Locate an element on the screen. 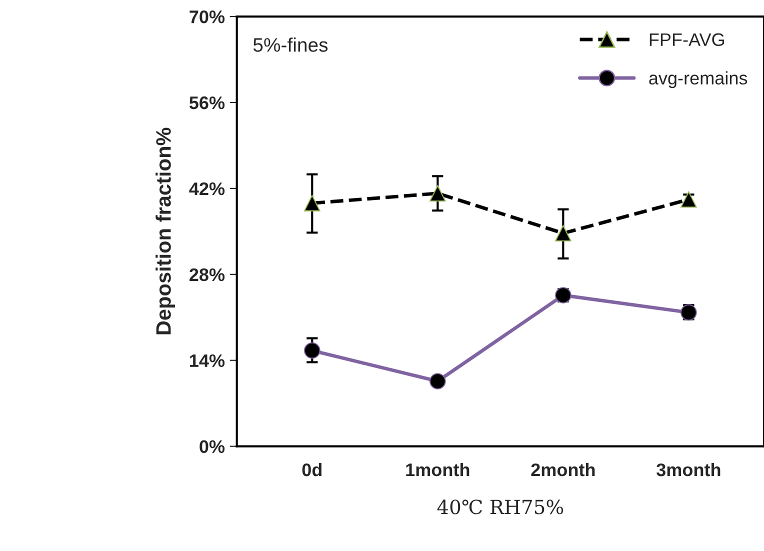  y-tick-label: 28% is located at coordinates (207, 275).